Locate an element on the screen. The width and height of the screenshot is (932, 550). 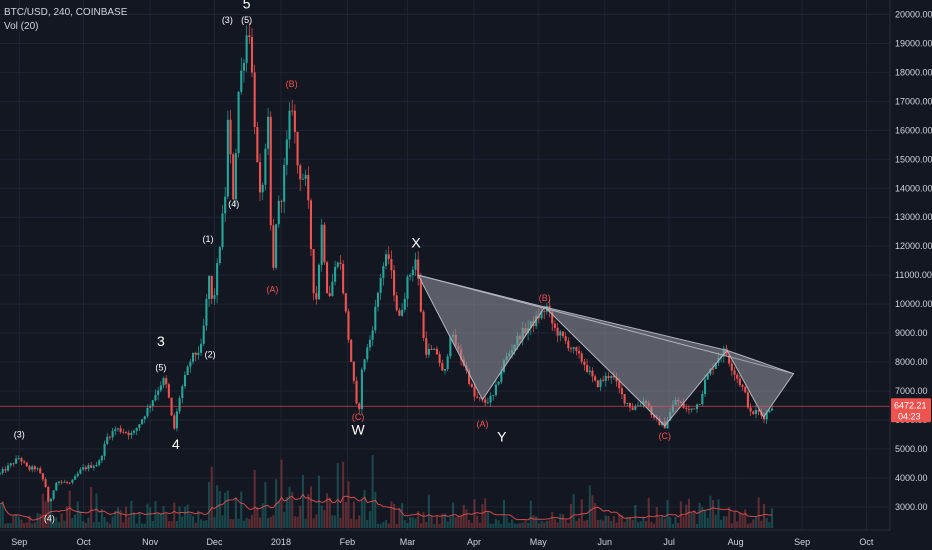
time-tick-label: Nov is located at coordinates (150, 542).